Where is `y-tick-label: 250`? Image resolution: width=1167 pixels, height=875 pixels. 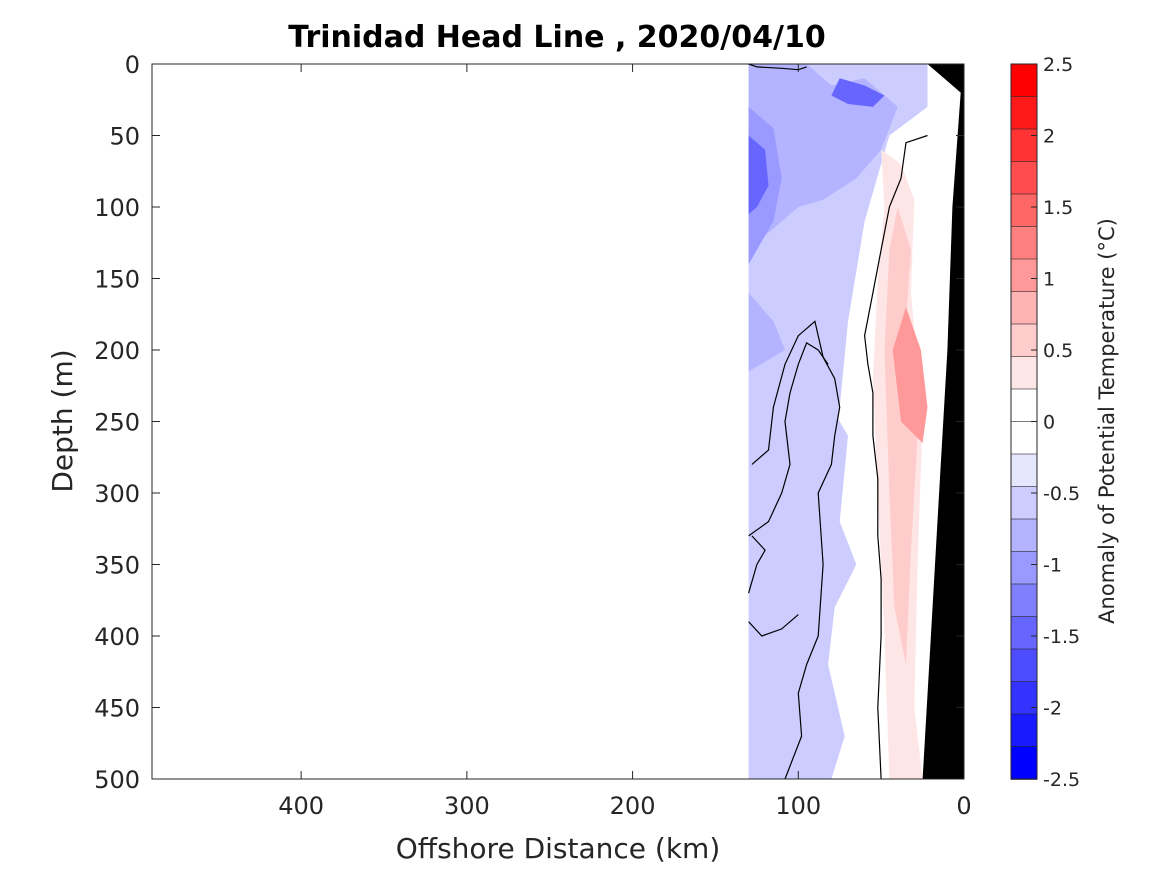
y-tick-label: 250 is located at coordinates (117, 423).